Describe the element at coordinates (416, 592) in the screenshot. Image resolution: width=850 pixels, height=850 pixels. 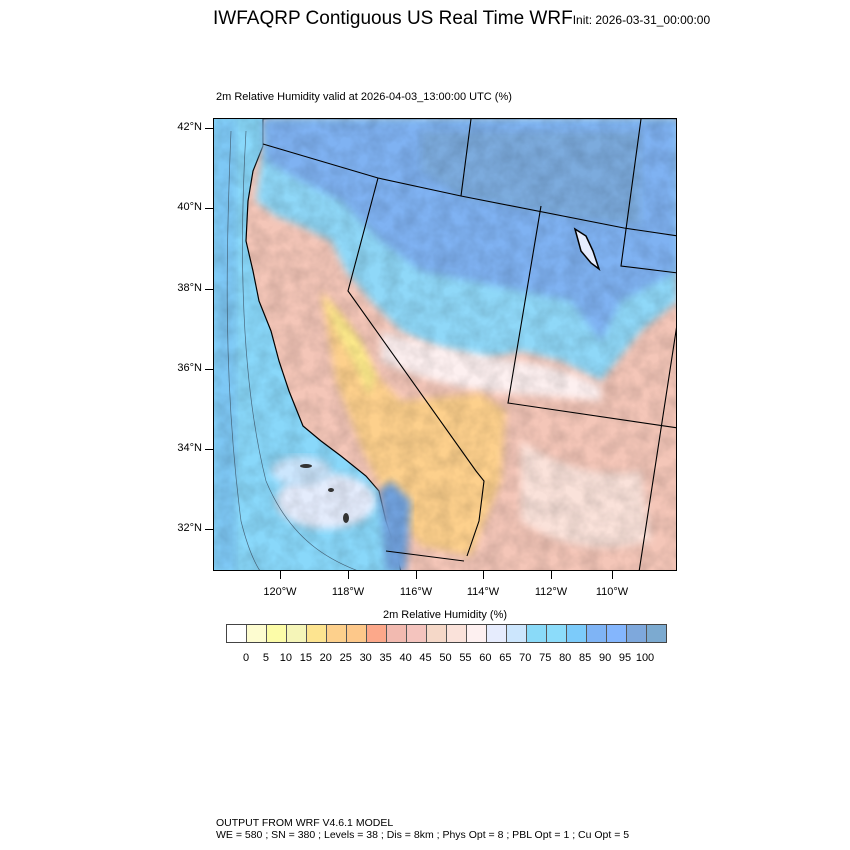
I see `lon-label: 116°W` at that location.